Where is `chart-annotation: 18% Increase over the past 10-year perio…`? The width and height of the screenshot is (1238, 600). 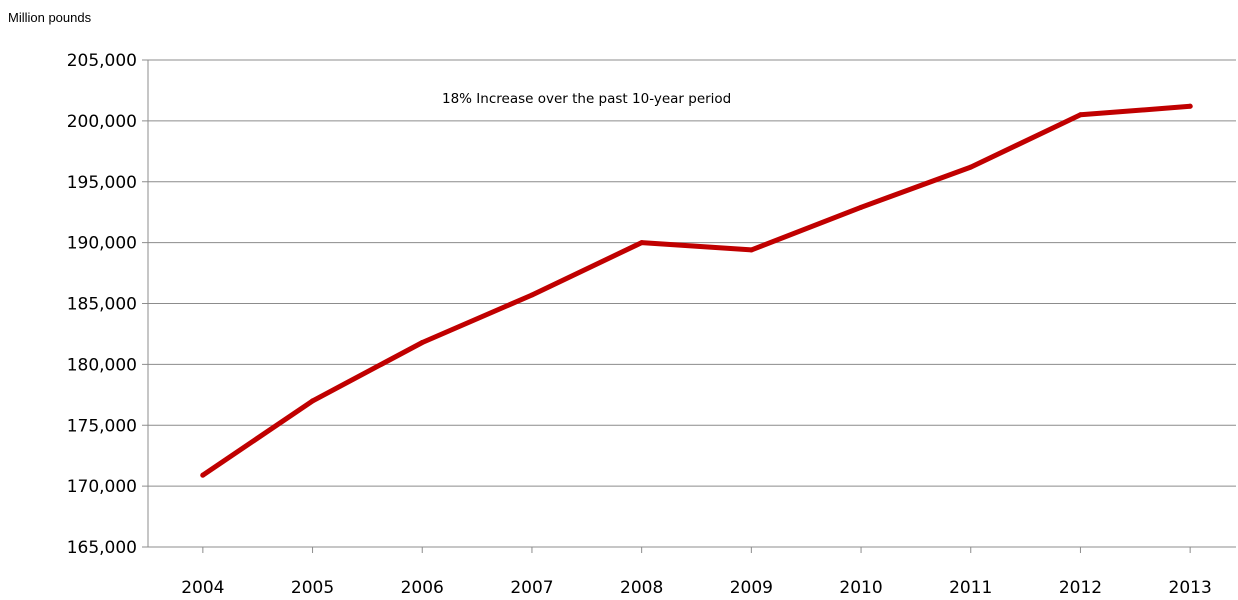 chart-annotation: 18% Increase over the past 10-year perio… is located at coordinates (586, 99).